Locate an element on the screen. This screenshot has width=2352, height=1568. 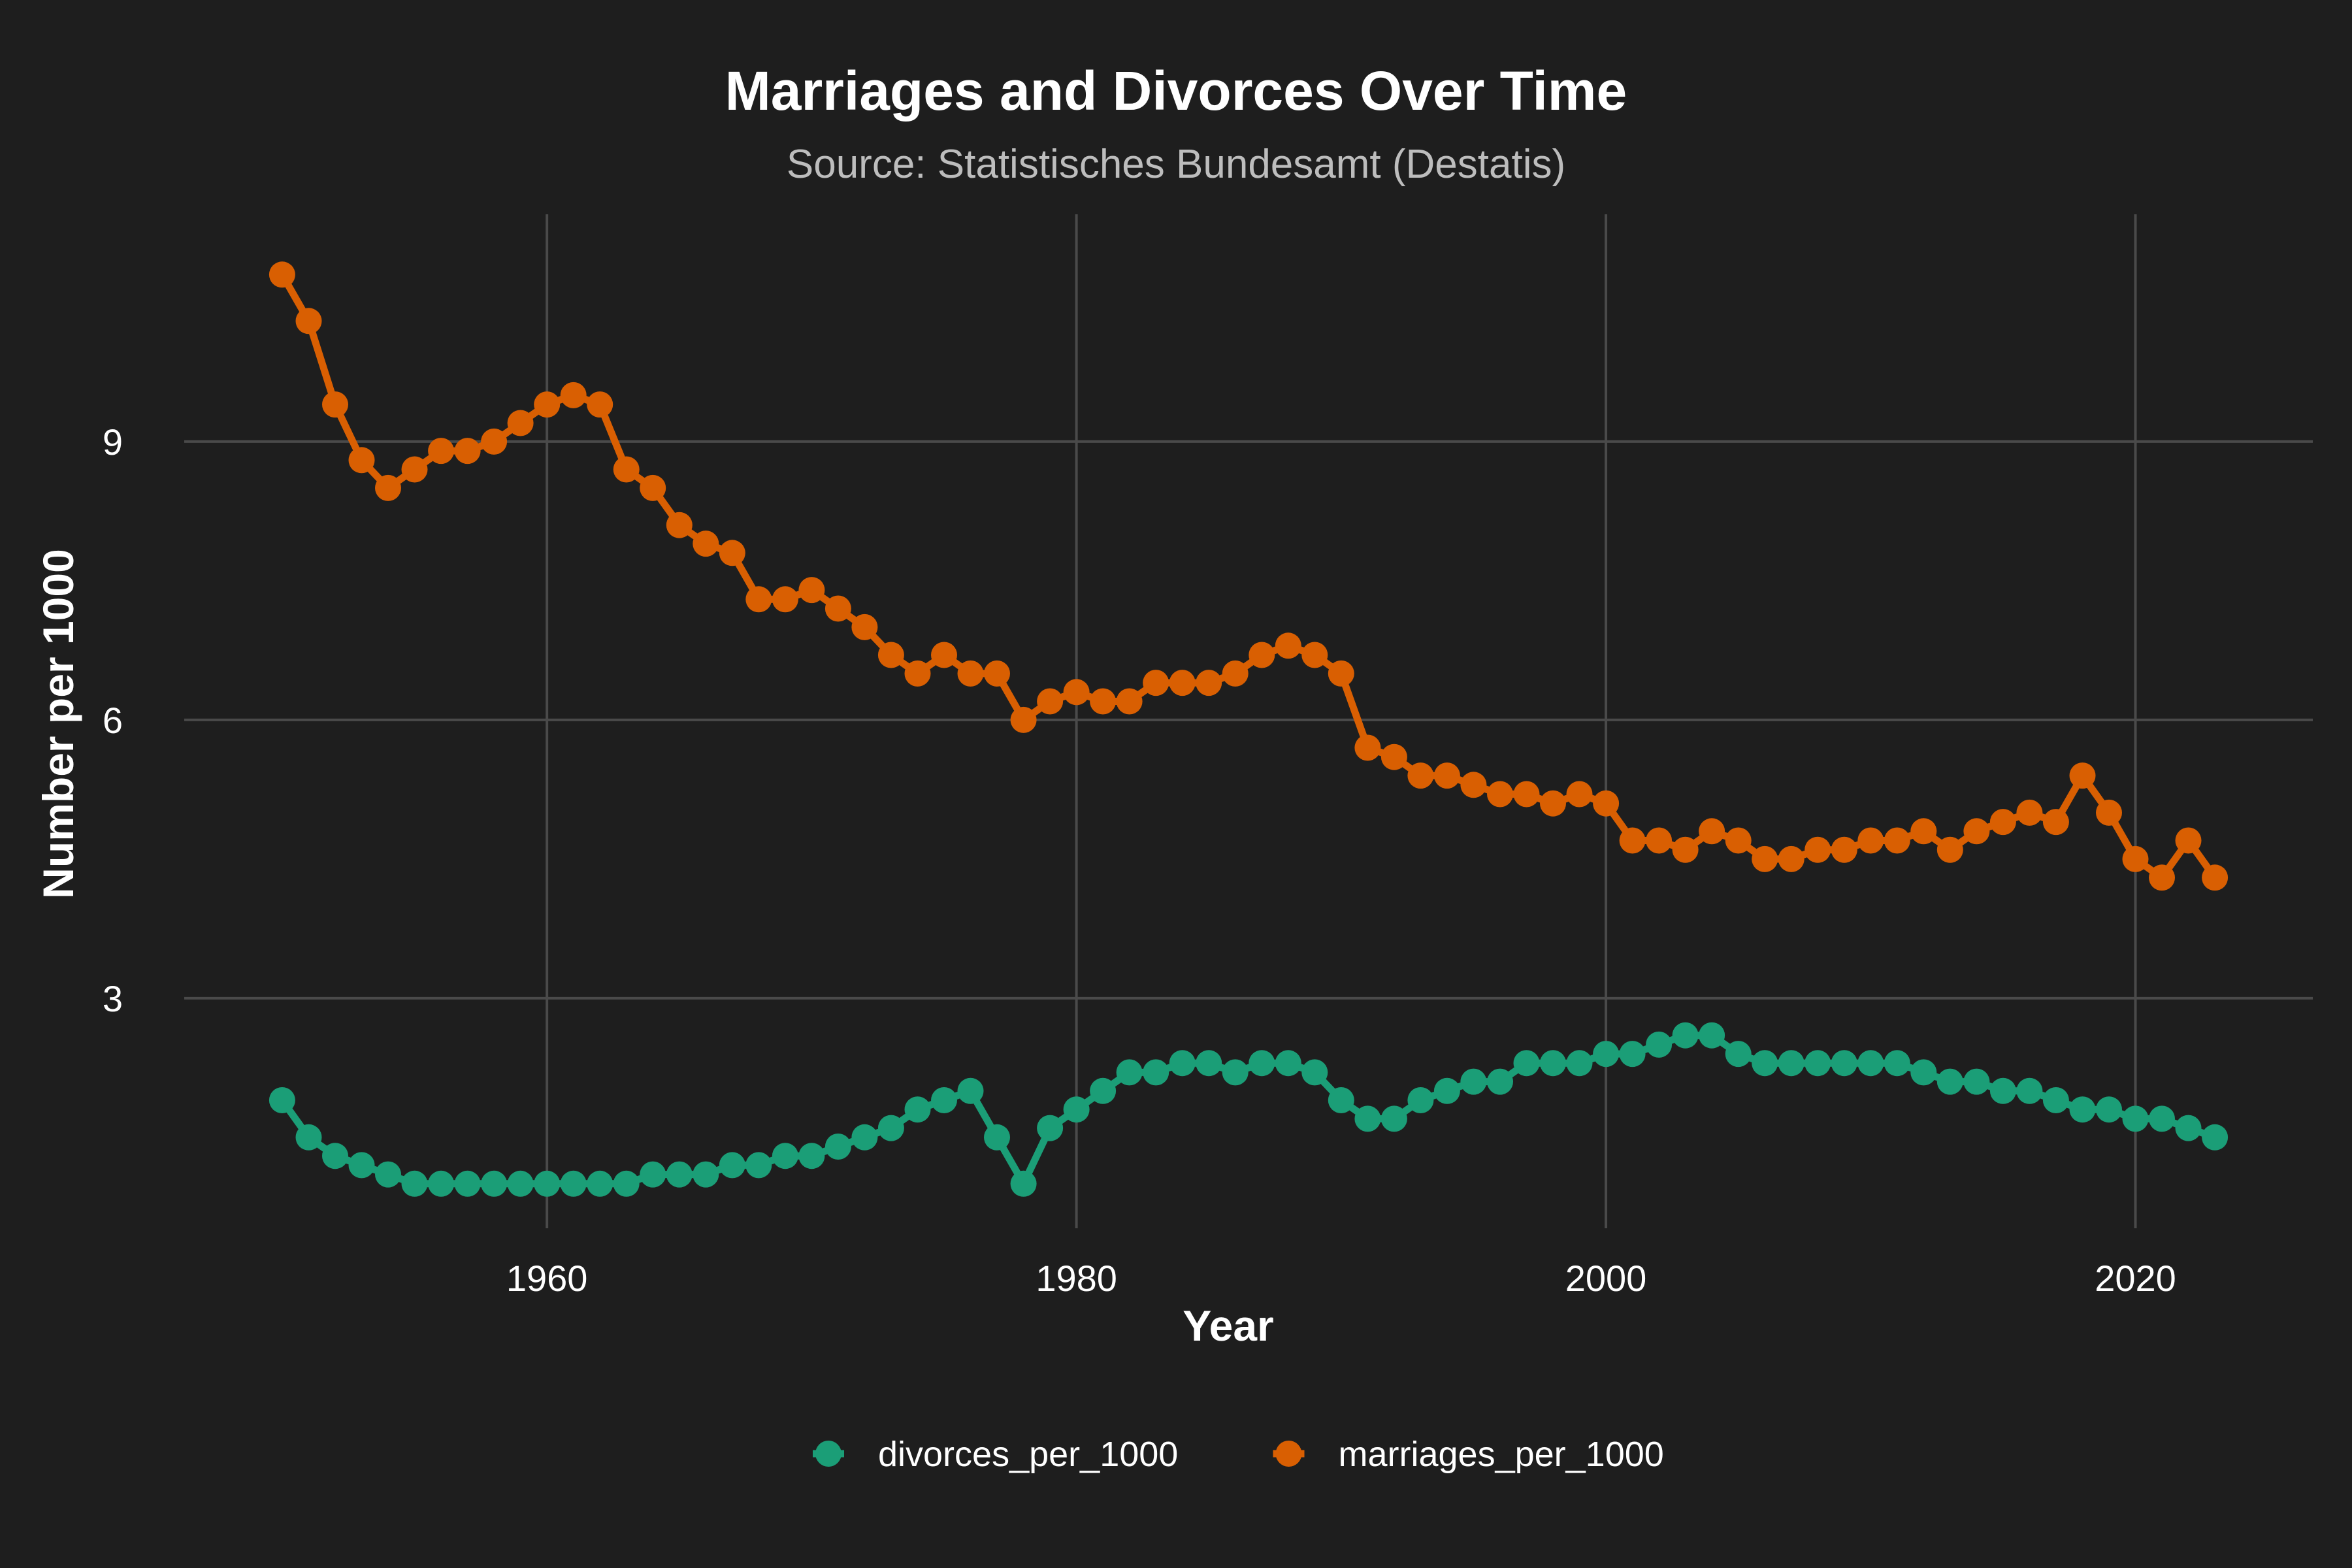
x-tick-label: 2000 is located at coordinates (1606, 1278).